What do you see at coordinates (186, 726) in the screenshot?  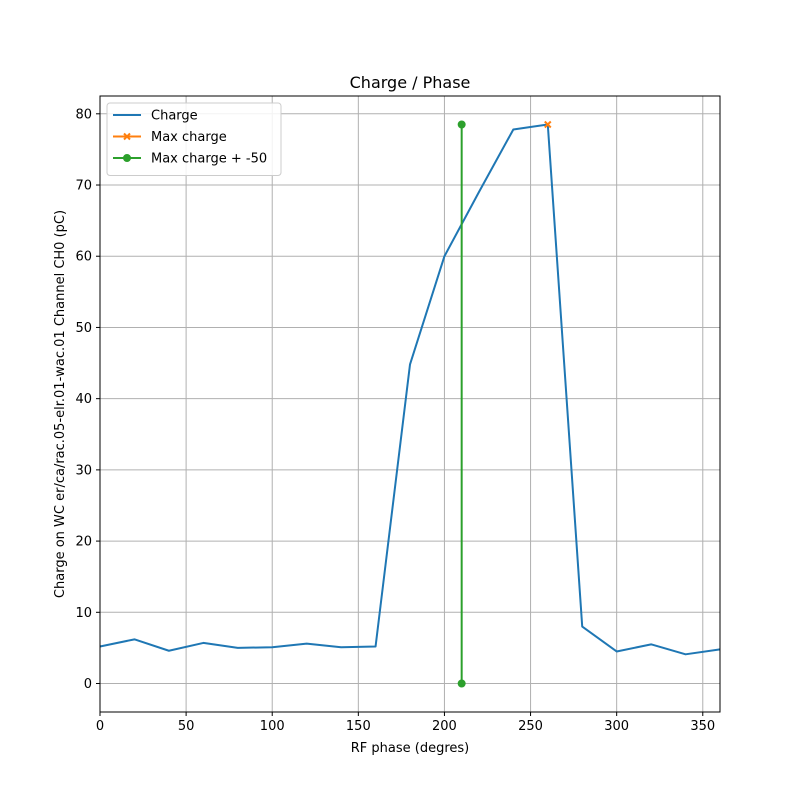 I see `x-tick-label: 50` at bounding box center [186, 726].